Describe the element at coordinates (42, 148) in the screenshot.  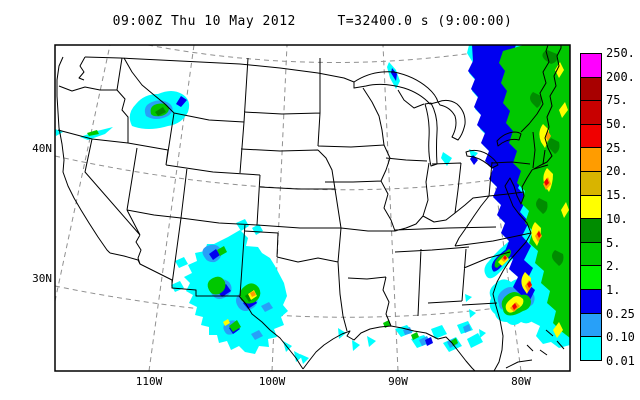
I see `lat-label: 40N` at that location.